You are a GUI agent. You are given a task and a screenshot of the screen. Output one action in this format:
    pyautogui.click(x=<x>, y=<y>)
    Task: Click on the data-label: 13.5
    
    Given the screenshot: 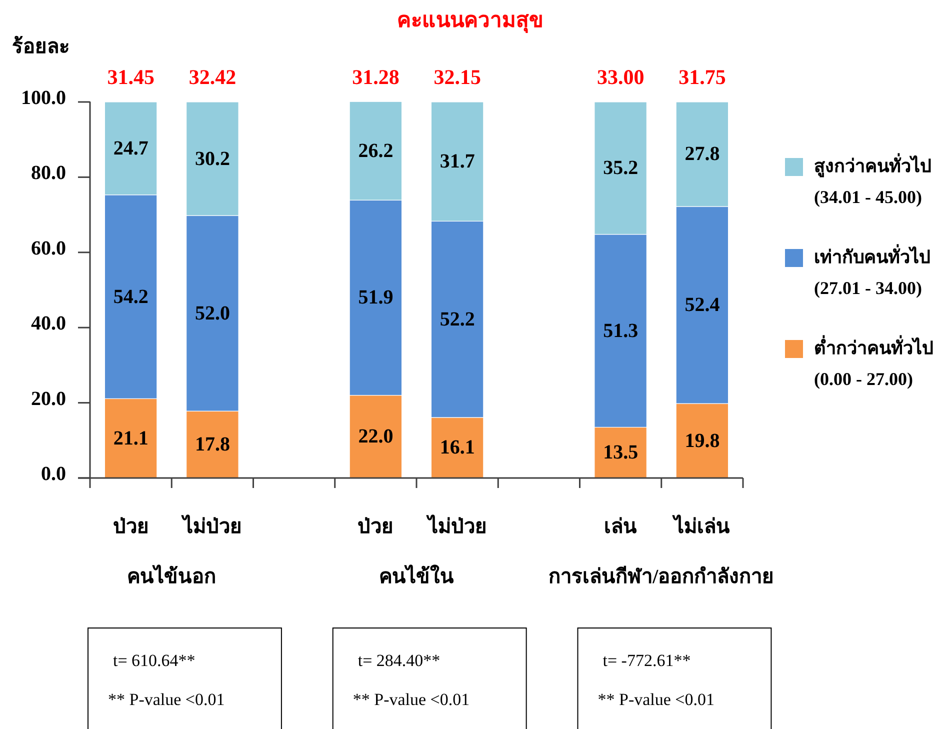 What is the action you would take?
    pyautogui.click(x=620, y=453)
    